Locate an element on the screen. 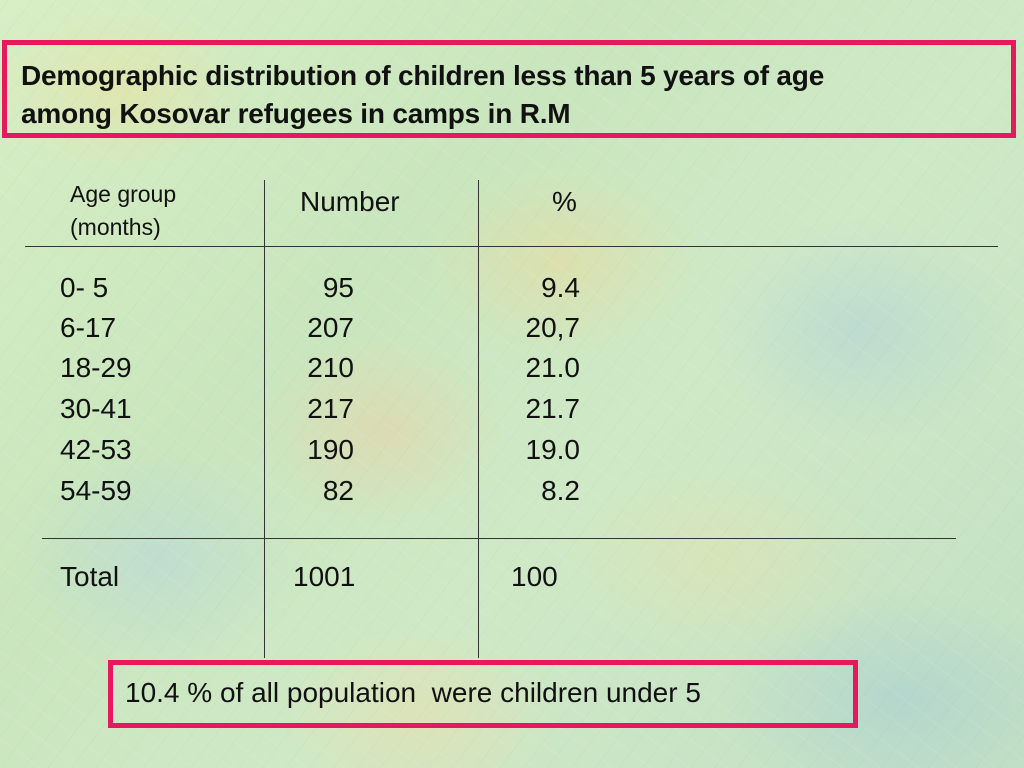 This screenshot has height=768, width=1024. cell-age: 6-17 is located at coordinates (88, 327).